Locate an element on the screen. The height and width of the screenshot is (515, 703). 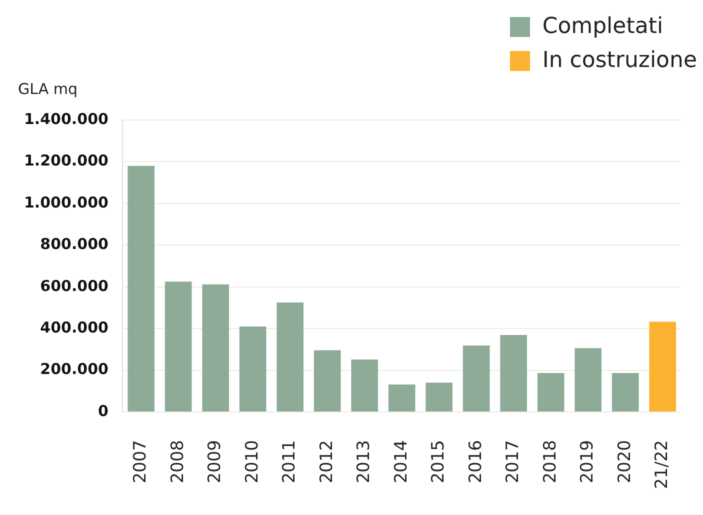
x-tick-label: 2012 is located at coordinates (326, 462).